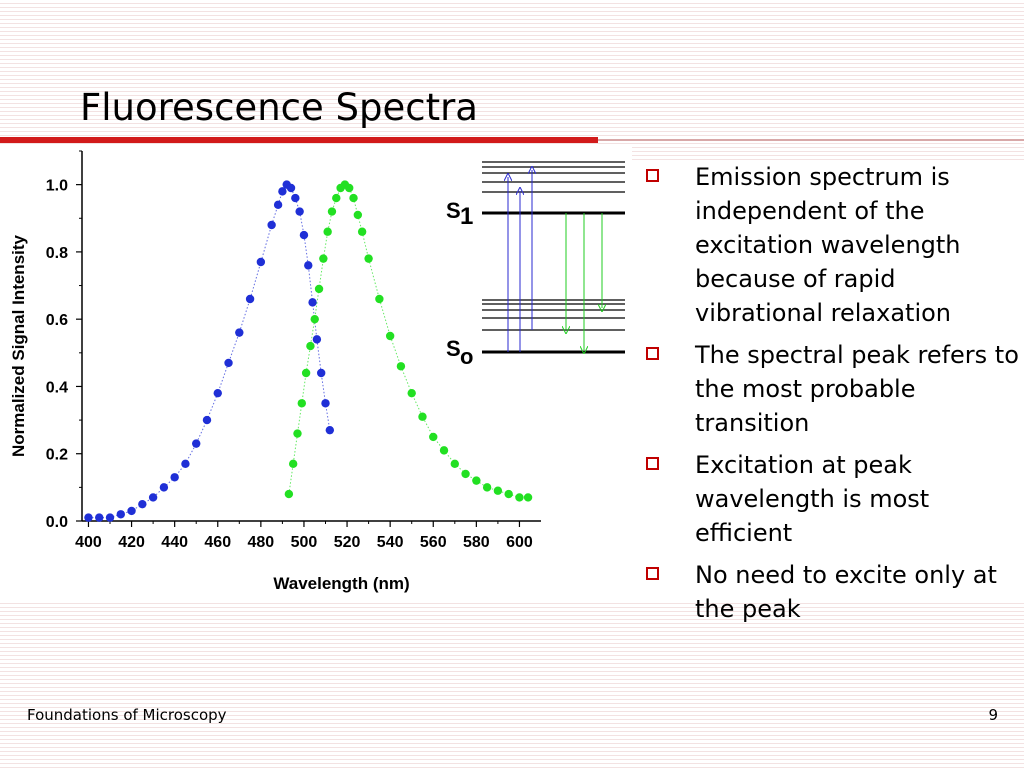  What do you see at coordinates (57, 186) in the screenshot?
I see `y-tick-label: 1.0` at bounding box center [57, 186].